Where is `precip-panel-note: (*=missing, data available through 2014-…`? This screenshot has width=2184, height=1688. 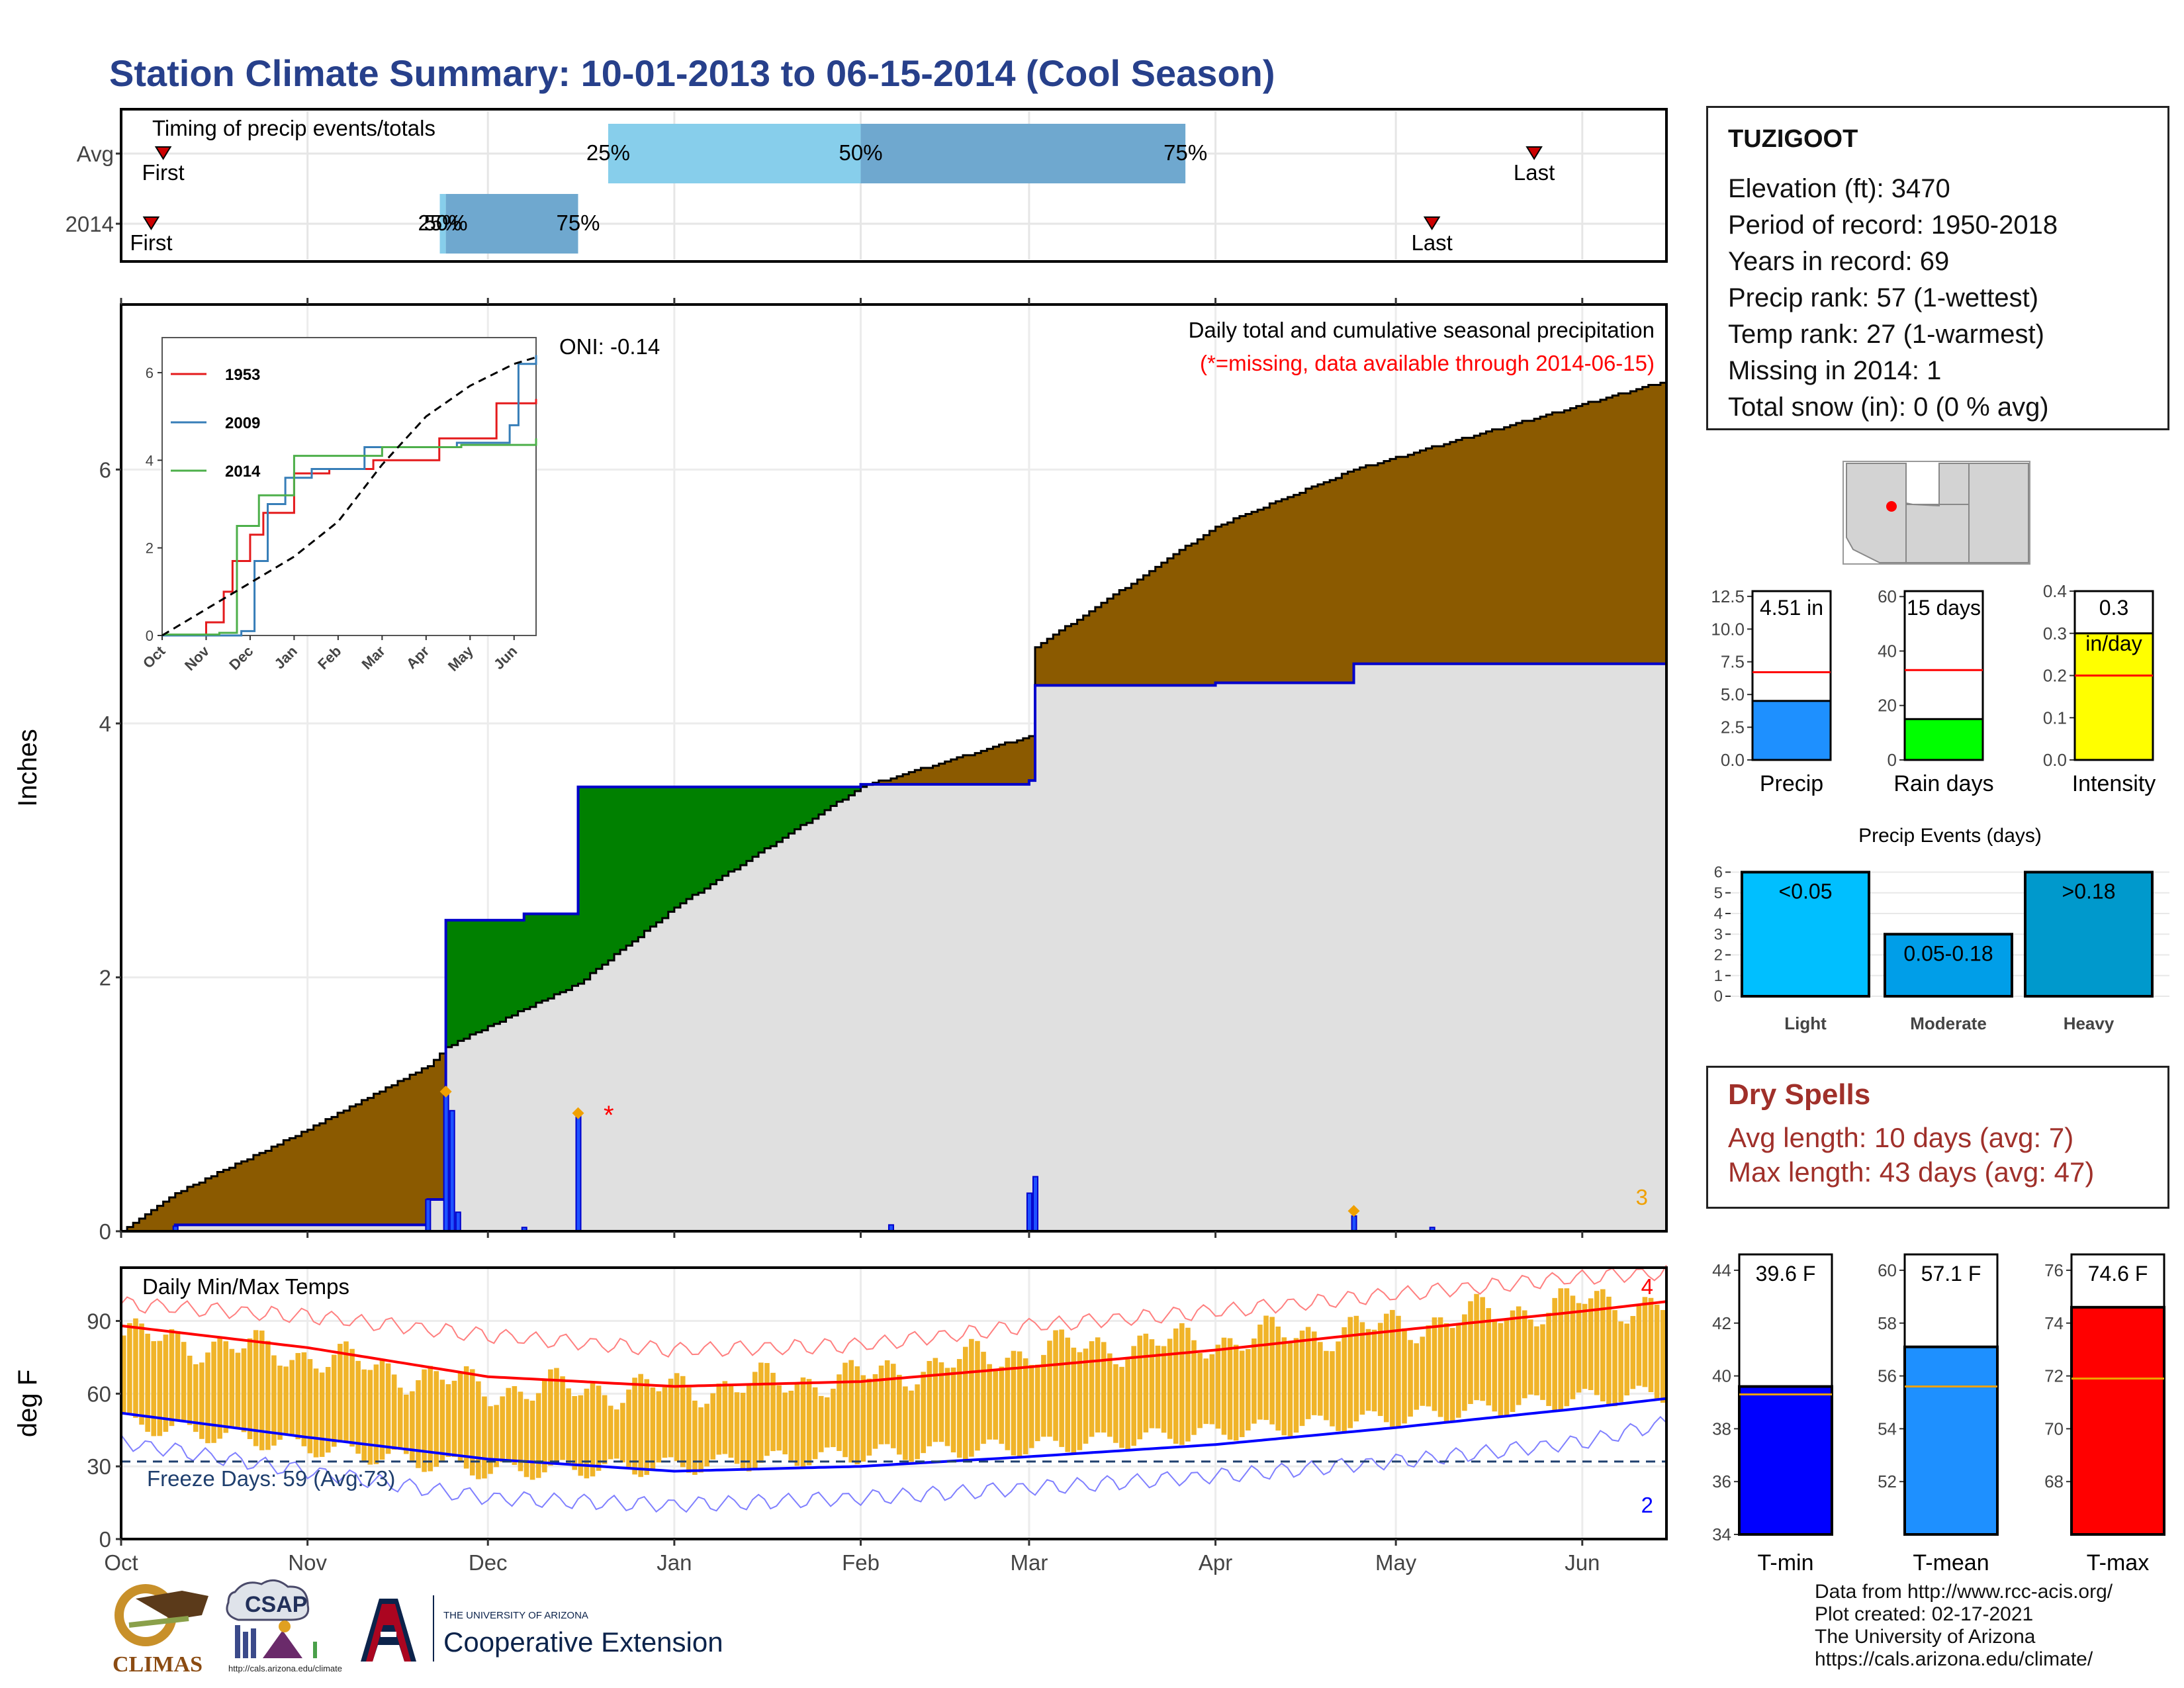
precip-panel-note: (*=missing, data available through 2014-… is located at coordinates (1427, 363).